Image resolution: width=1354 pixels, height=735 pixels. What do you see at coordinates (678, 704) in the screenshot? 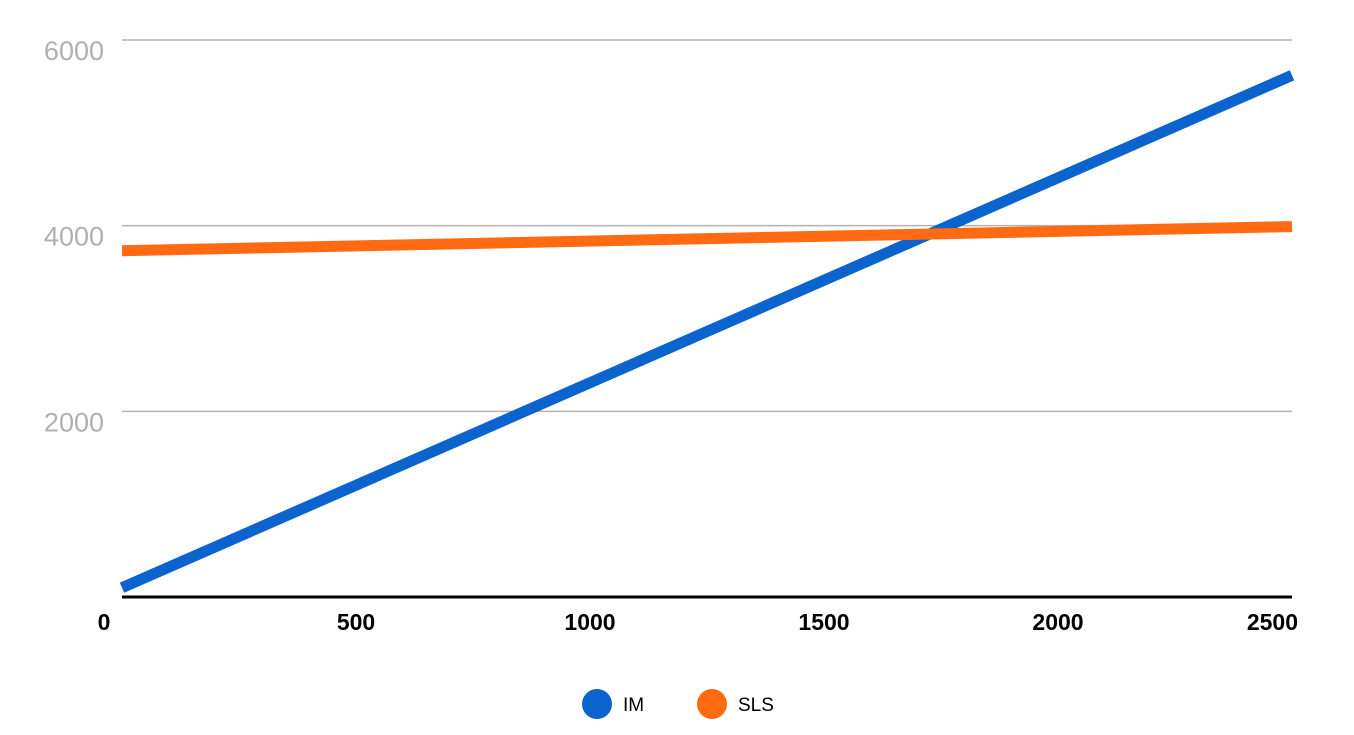
I see `legend: IM SLS` at bounding box center [678, 704].